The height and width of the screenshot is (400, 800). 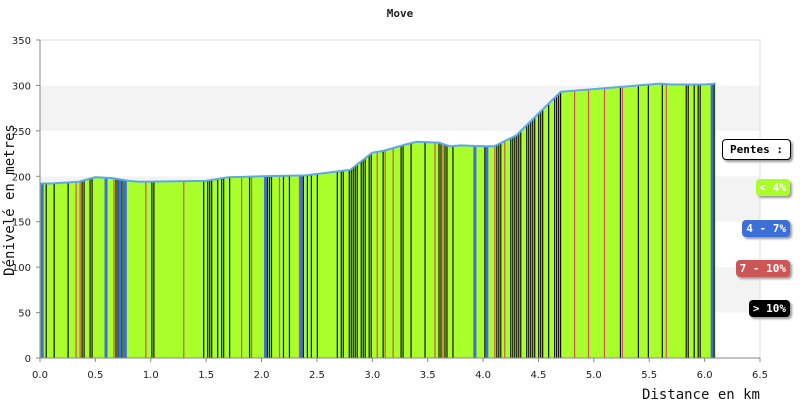 I want to click on legend-item: 7 - 10%, so click(x=762, y=268).